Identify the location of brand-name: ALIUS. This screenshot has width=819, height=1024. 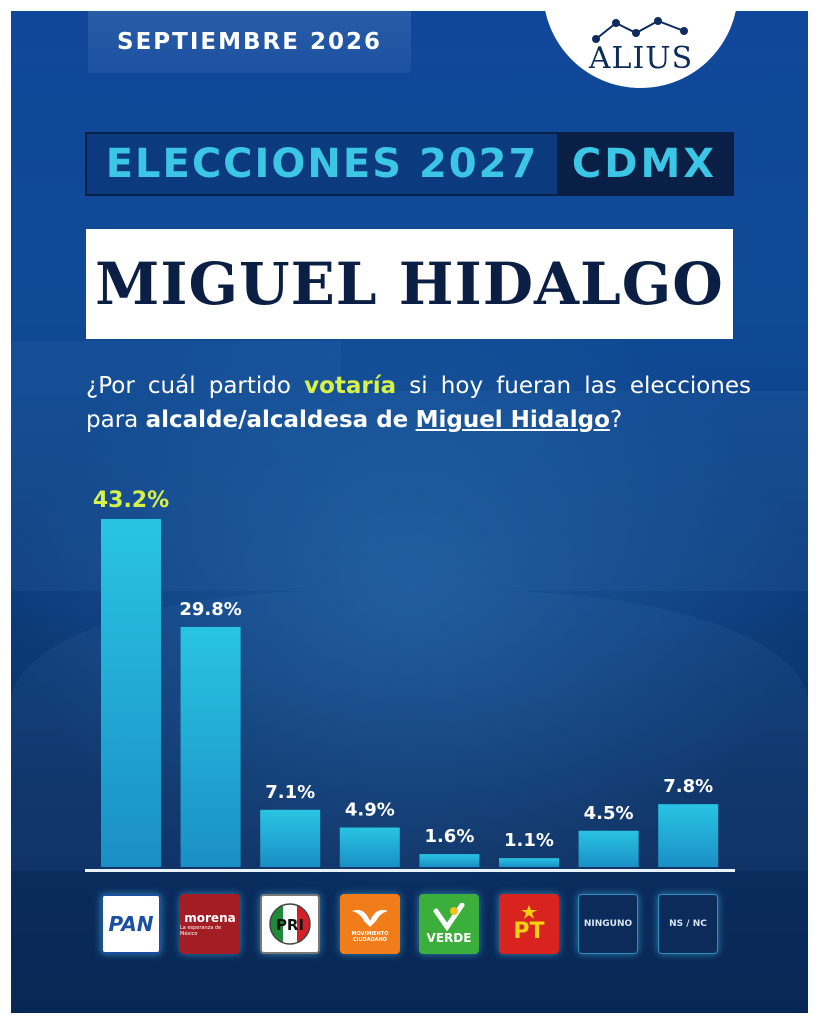
(641, 58).